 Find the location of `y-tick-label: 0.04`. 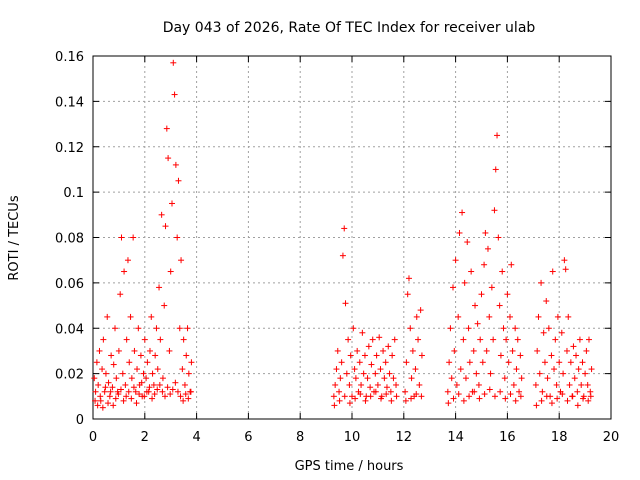

y-tick-label: 0.04 is located at coordinates (69, 329).